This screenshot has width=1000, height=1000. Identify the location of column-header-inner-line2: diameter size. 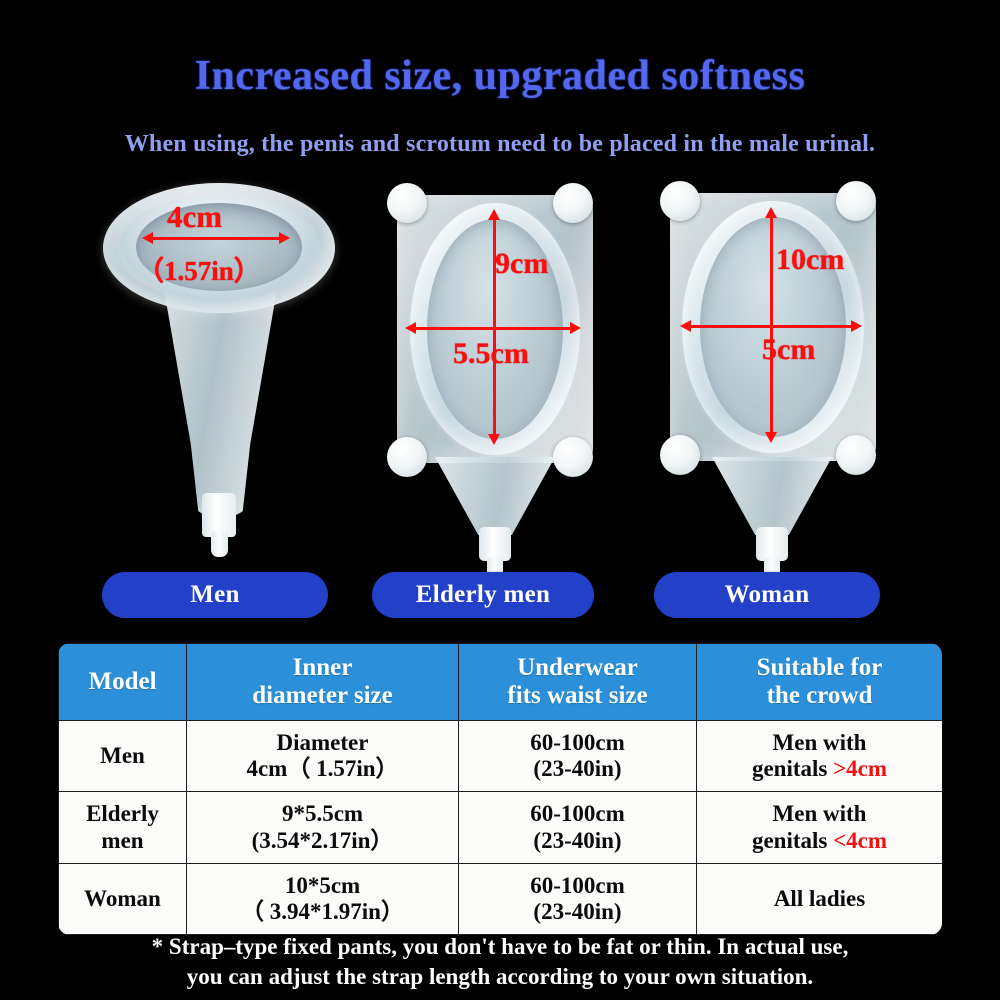
(322, 695).